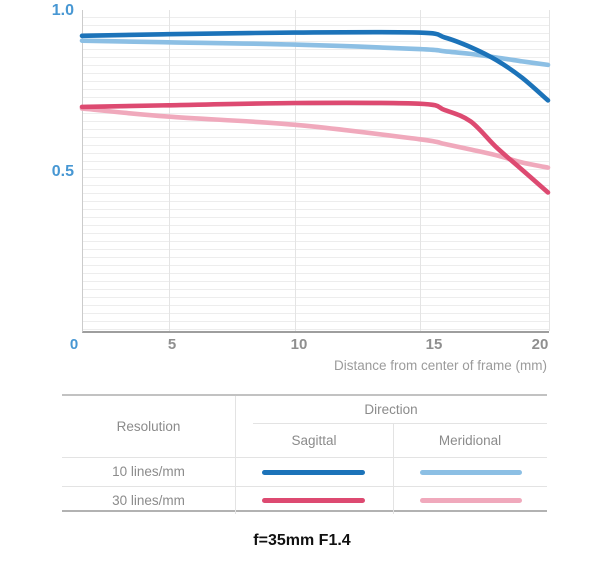 The image size is (604, 572). What do you see at coordinates (400, 423) in the screenshot?
I see `direction-underline` at bounding box center [400, 423].